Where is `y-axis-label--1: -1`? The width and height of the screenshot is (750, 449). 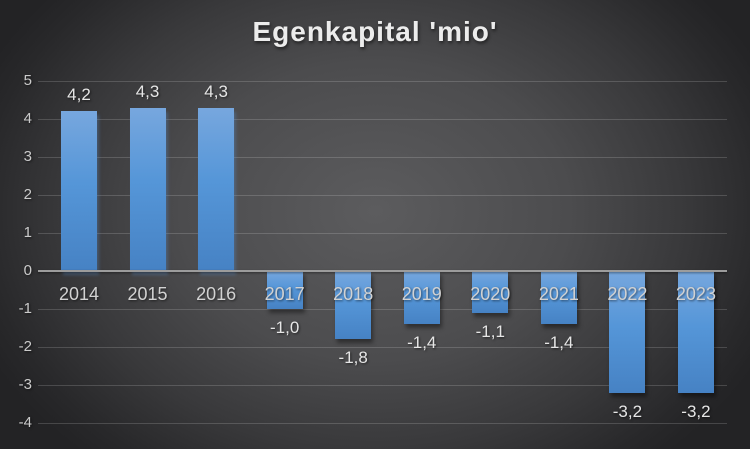
y-axis-label--1: -1 is located at coordinates (25, 308).